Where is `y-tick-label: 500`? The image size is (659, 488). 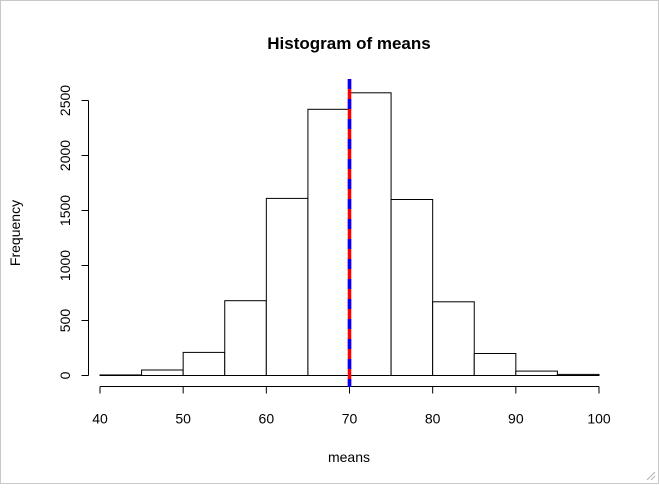
y-tick-label: 500 is located at coordinates (65, 321).